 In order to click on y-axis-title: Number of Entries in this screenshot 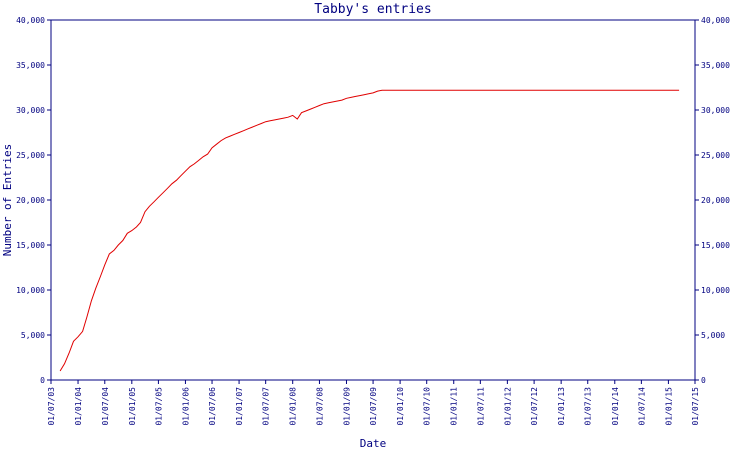, I will do `click(7, 200)`.